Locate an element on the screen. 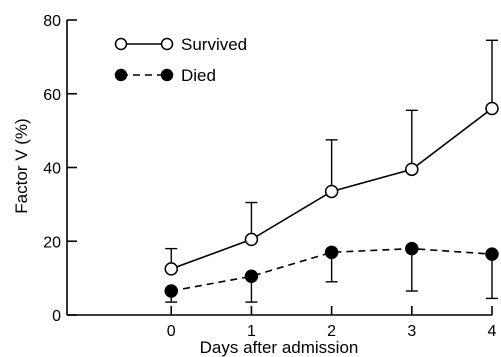 The height and width of the screenshot is (357, 501). legend: Survived Died is located at coordinates (180, 60).